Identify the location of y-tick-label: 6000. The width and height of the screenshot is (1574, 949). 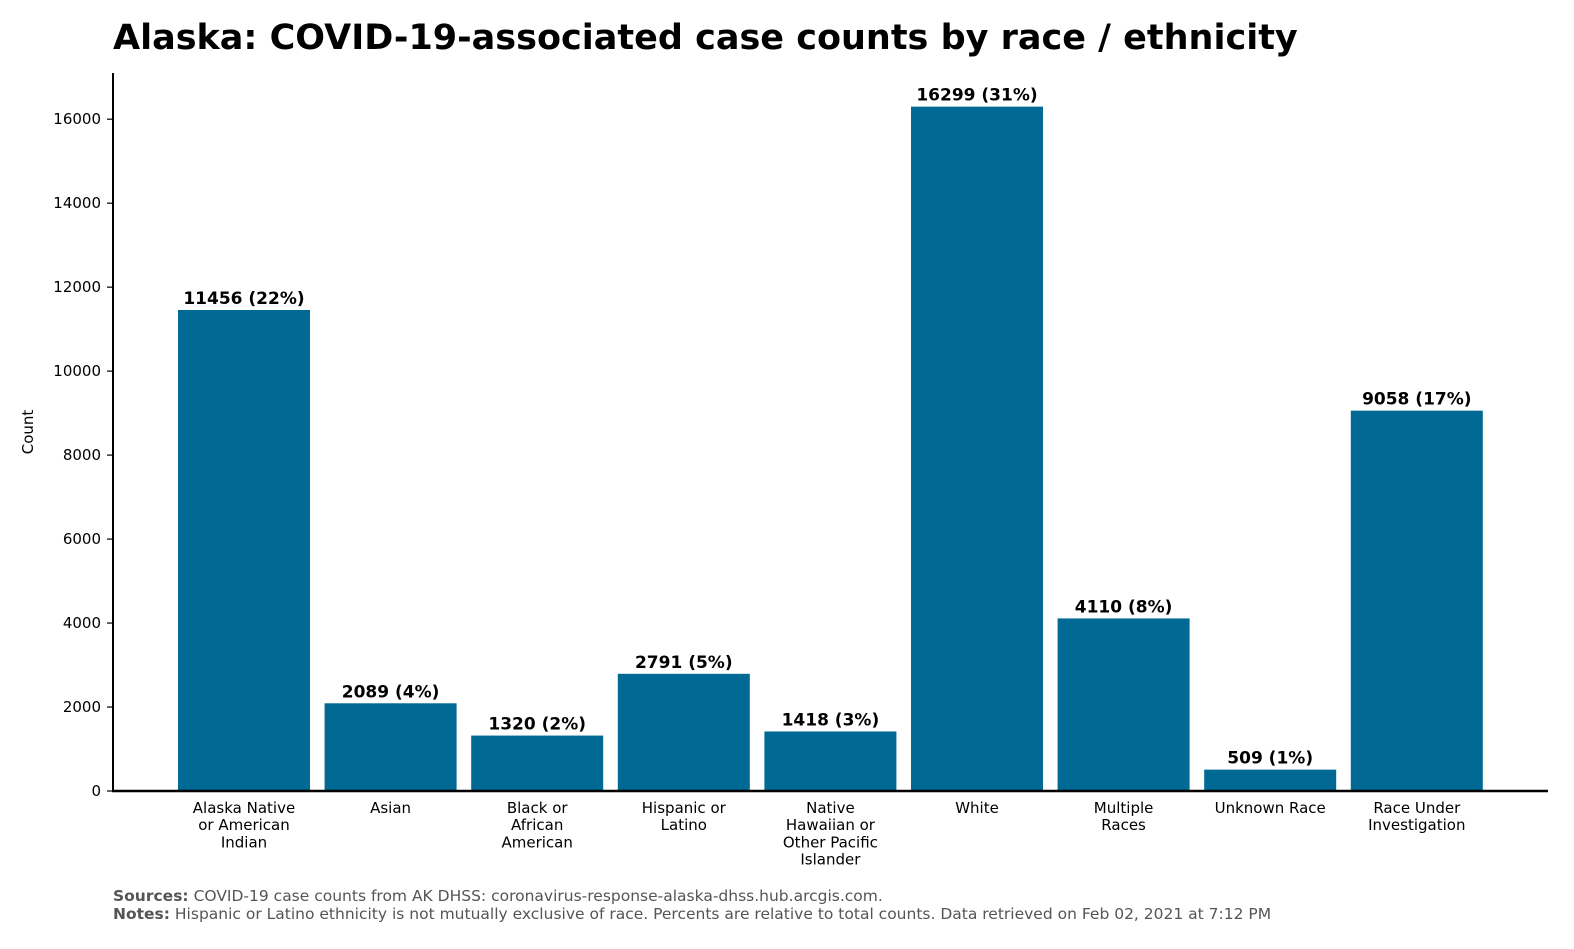
(82, 539).